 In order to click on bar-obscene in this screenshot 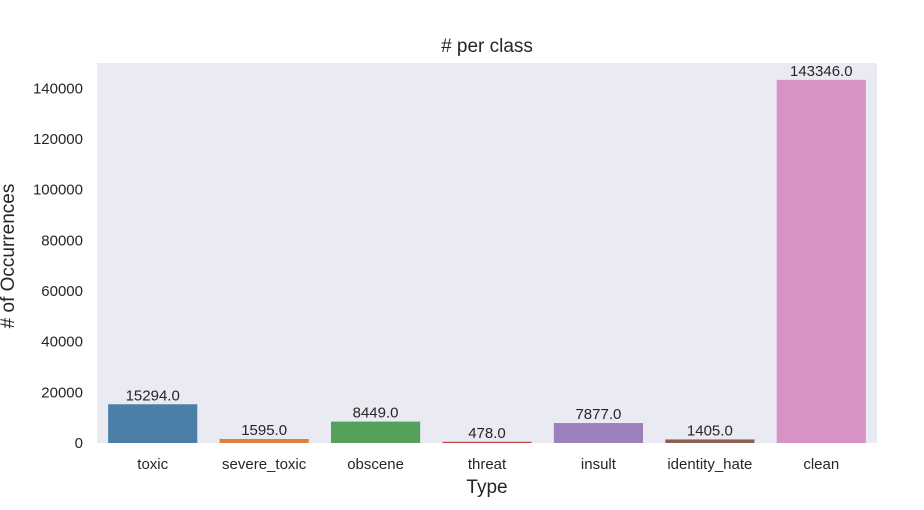, I will do `click(376, 432)`.